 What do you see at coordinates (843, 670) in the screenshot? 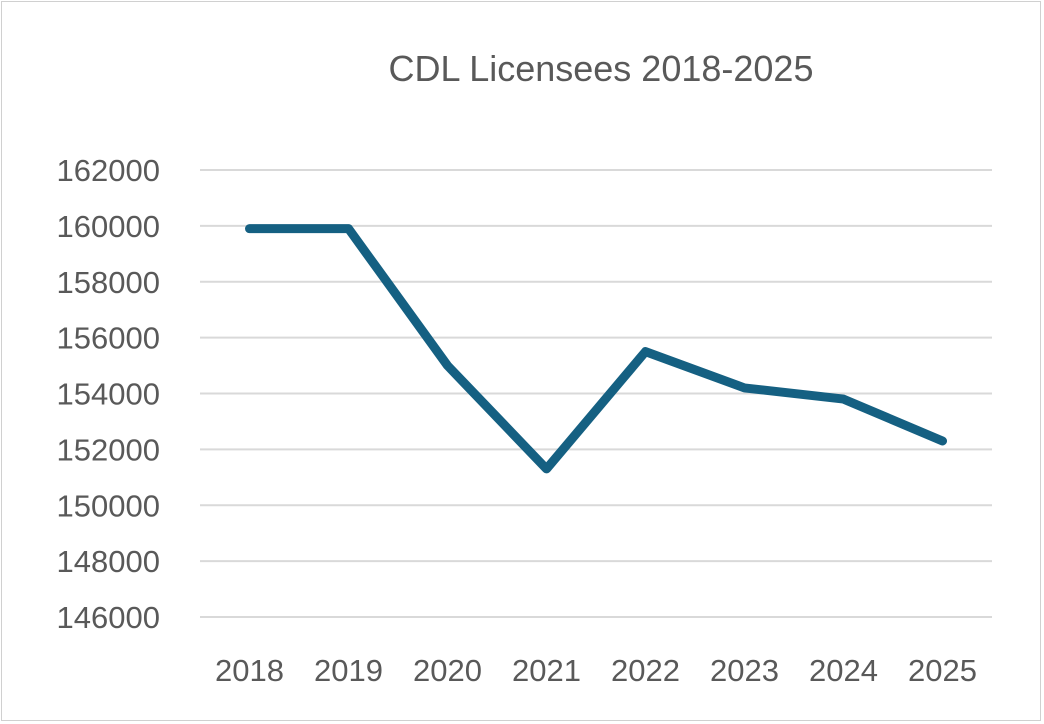
I see `x-tick-label: 2024` at bounding box center [843, 670].